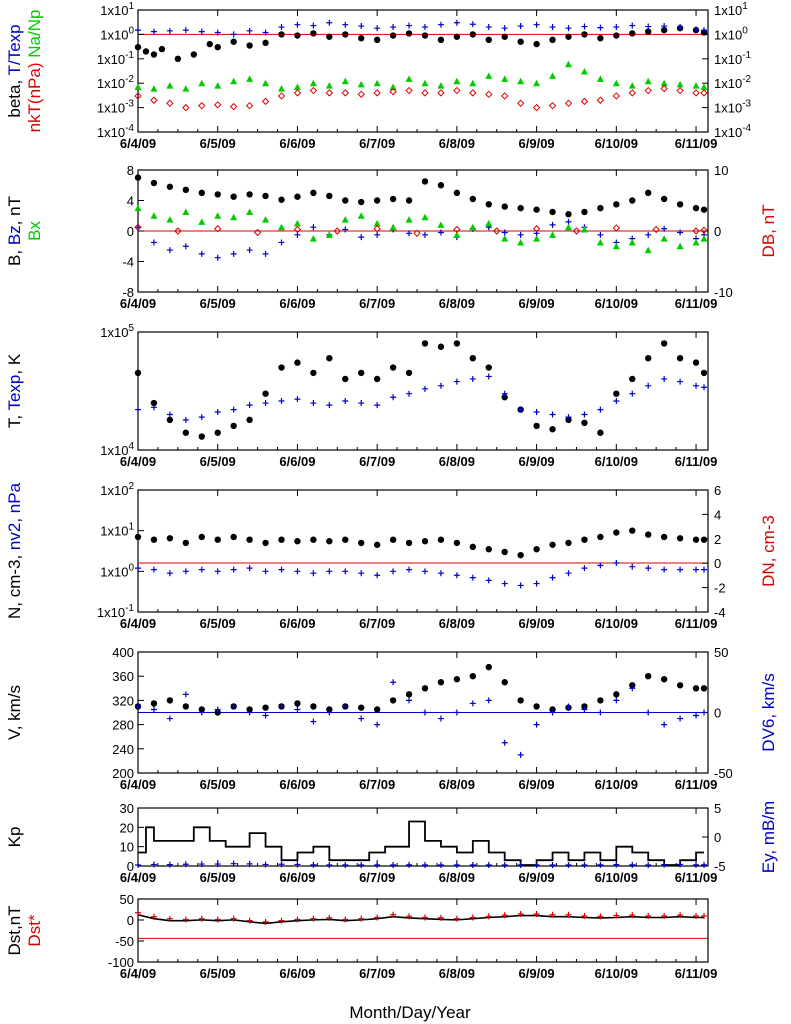 Image resolution: width=791 pixels, height=1024 pixels. I want to click on y-tick-label: 1x100, so click(117, 33).